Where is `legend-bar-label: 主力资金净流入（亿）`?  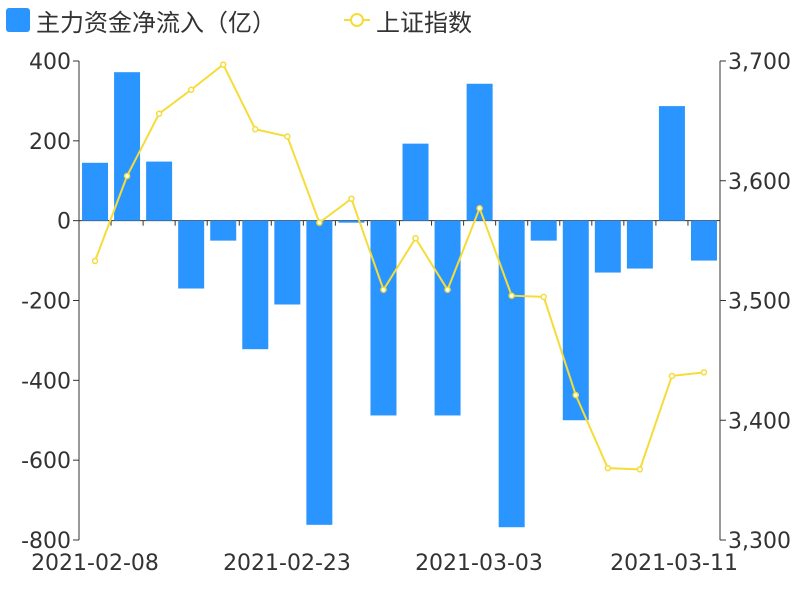
legend-bar-label: 主力资金净流入（亿） is located at coordinates (156, 23).